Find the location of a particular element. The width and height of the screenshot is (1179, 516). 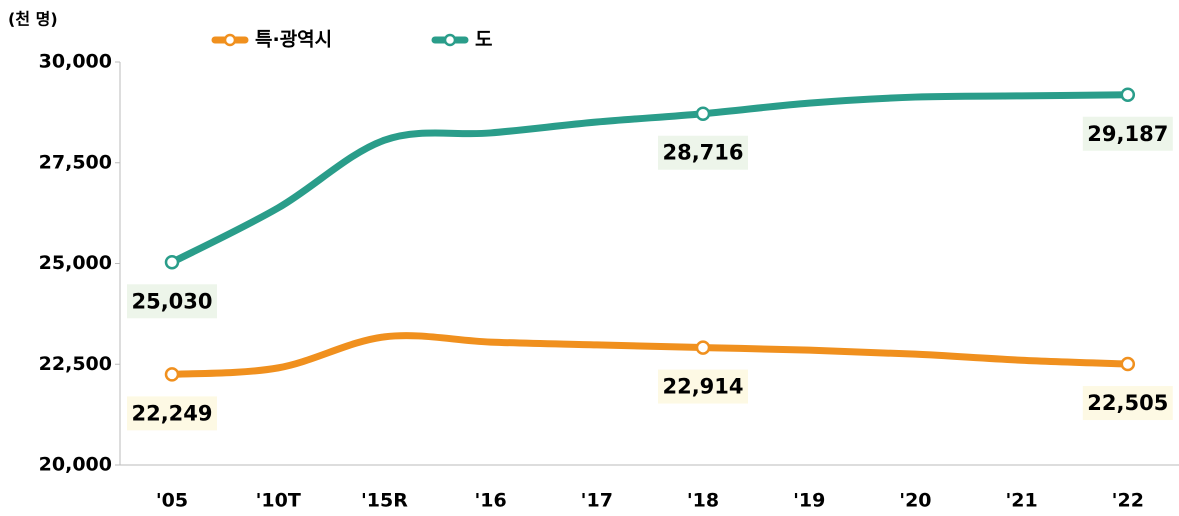

x-tick-label: '18 is located at coordinates (703, 501).